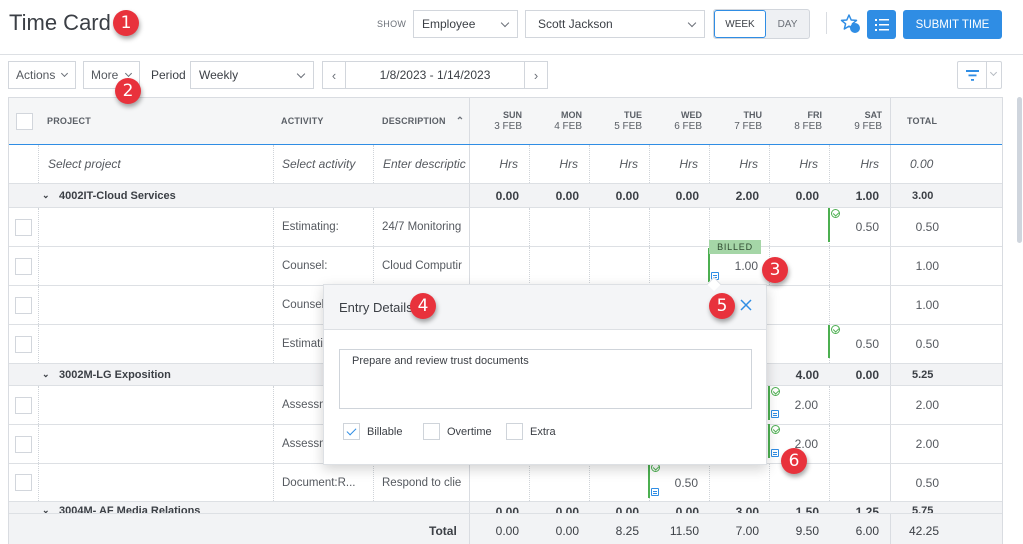  I want to click on prev-period-button: ‹, so click(334, 75).